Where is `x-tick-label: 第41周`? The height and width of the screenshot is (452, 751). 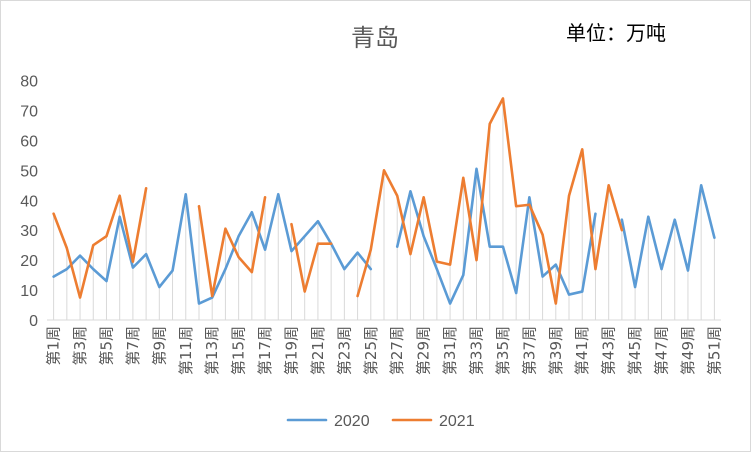 x-tick-label: 第41周 is located at coordinates (582, 350).